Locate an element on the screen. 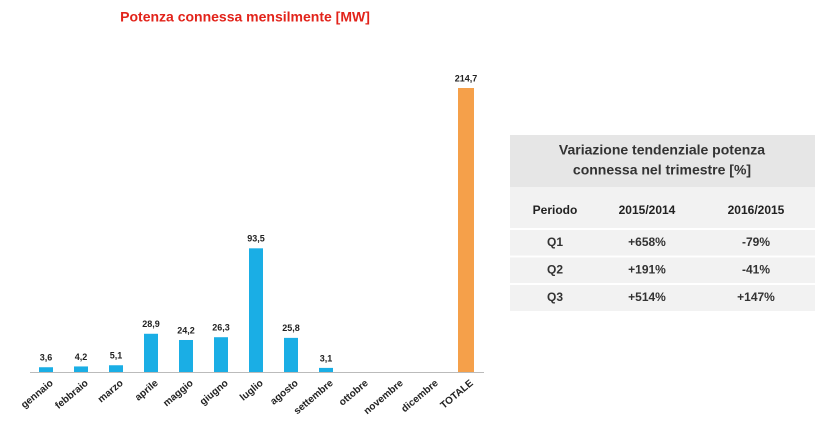 Image resolution: width=818 pixels, height=427 pixels. x-tick-label: novembre is located at coordinates (384, 397).